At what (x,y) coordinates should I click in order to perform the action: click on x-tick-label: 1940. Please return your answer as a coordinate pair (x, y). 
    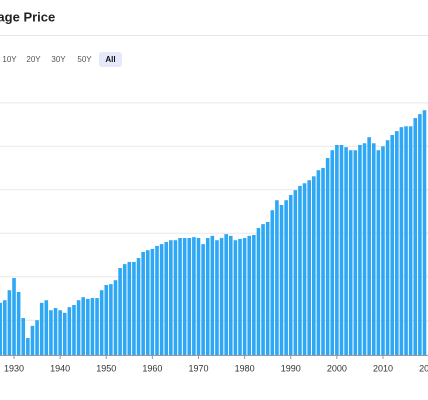
    Looking at the image, I should click on (60, 368).